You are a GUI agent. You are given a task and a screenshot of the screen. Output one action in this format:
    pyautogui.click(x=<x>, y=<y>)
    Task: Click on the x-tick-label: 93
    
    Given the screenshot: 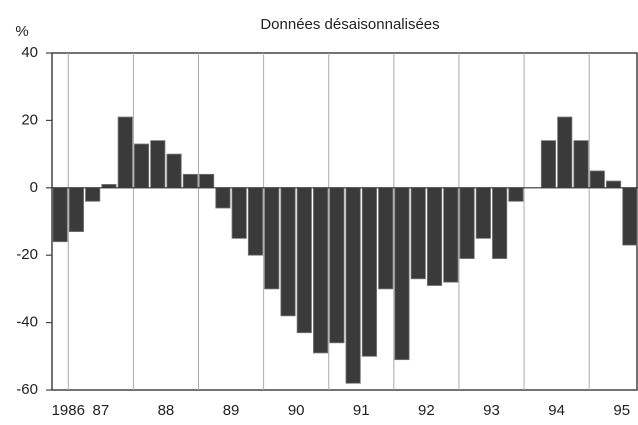 What is the action you would take?
    pyautogui.click(x=491, y=410)
    